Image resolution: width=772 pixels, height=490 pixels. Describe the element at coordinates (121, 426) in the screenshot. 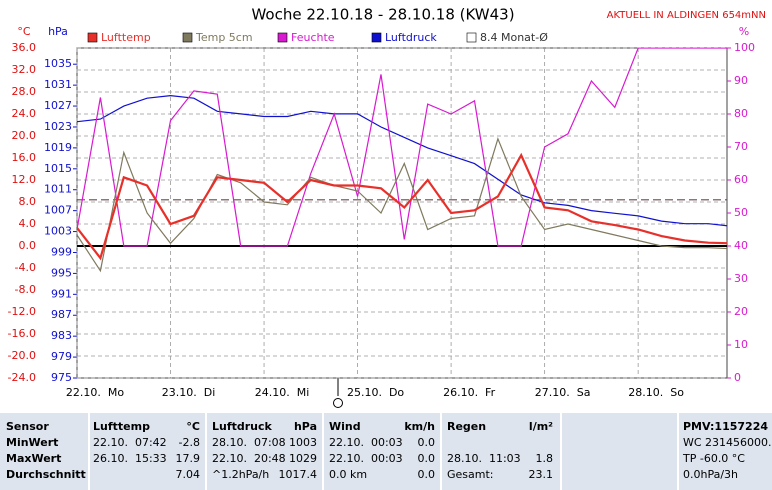

I see `table-header: Lufttemp` at that location.